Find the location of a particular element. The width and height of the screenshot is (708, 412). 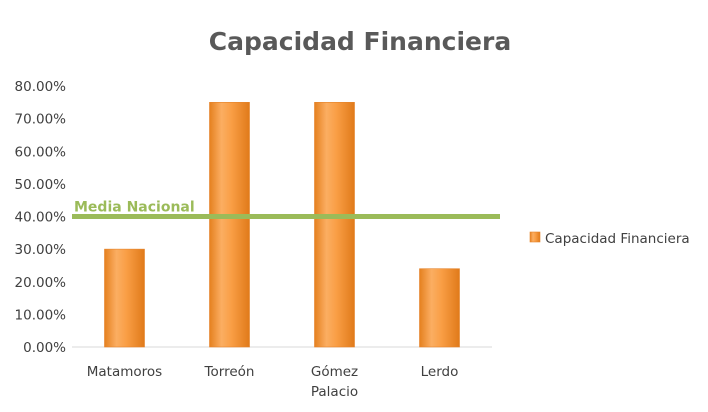

y-tick-label: 30.00% is located at coordinates (41, 250).